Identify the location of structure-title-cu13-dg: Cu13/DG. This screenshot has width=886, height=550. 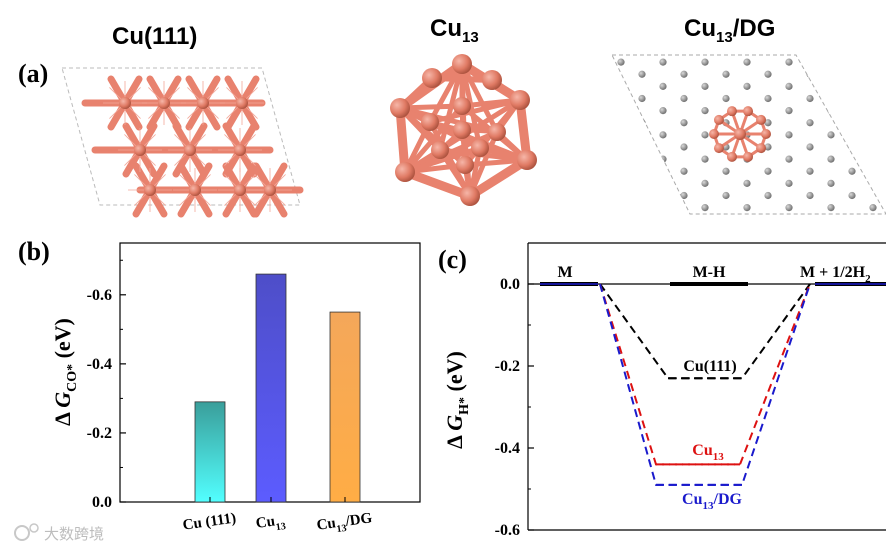
(729, 30).